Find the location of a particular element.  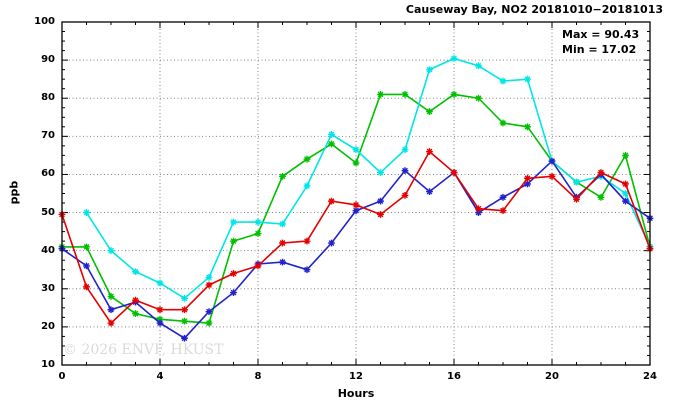

y-tick-label: 50 is located at coordinates (48, 212).